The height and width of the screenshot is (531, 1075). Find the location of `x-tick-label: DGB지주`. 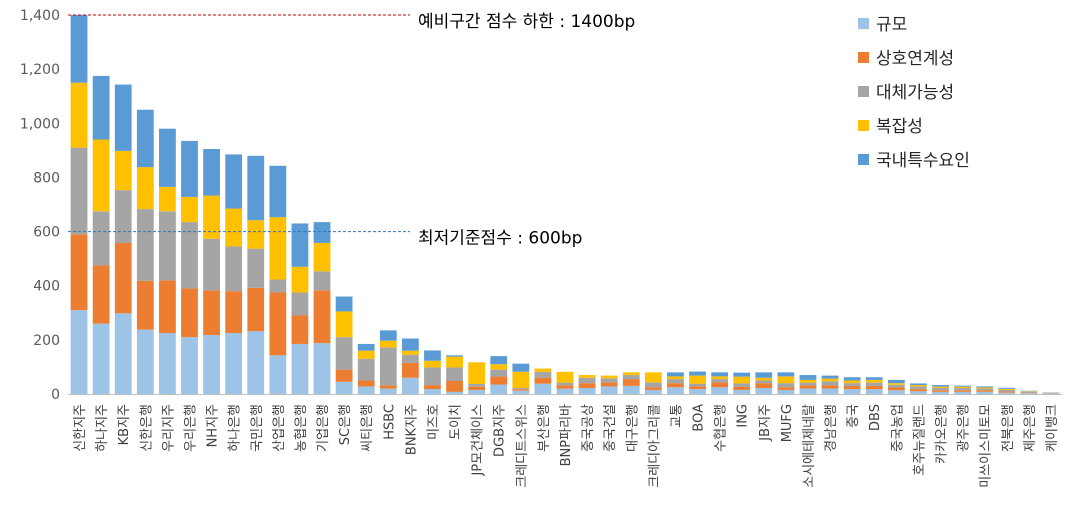

x-tick-label: DGB지주 is located at coordinates (500, 430).